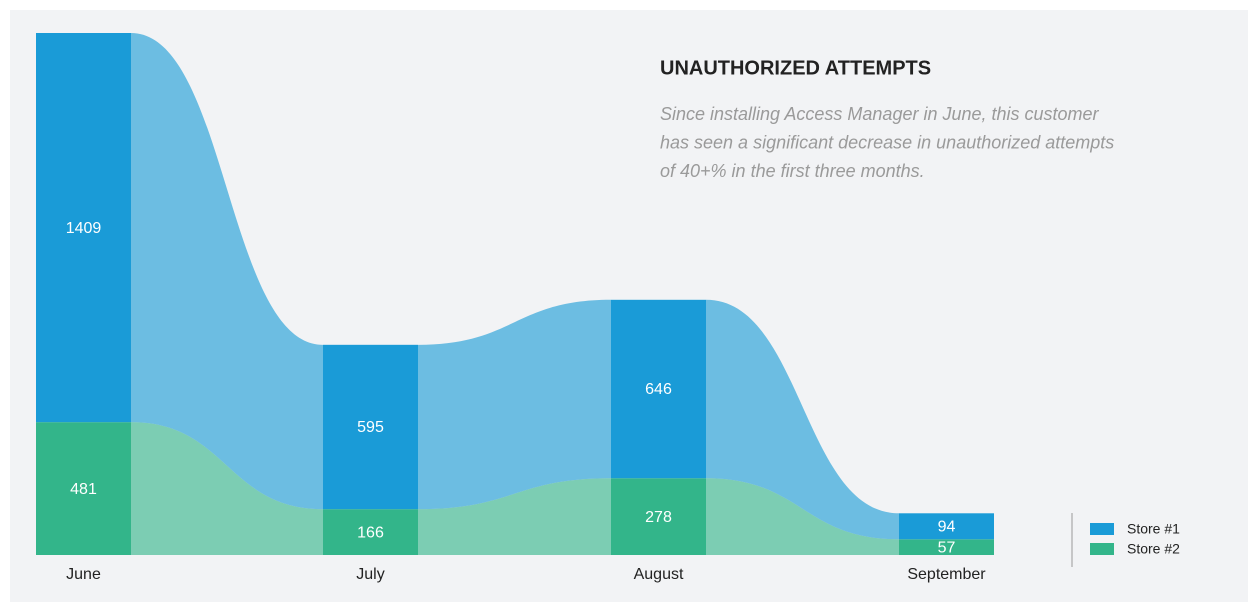 Image resolution: width=1248 pixels, height=602 pixels. I want to click on value-label: 595, so click(370, 427).